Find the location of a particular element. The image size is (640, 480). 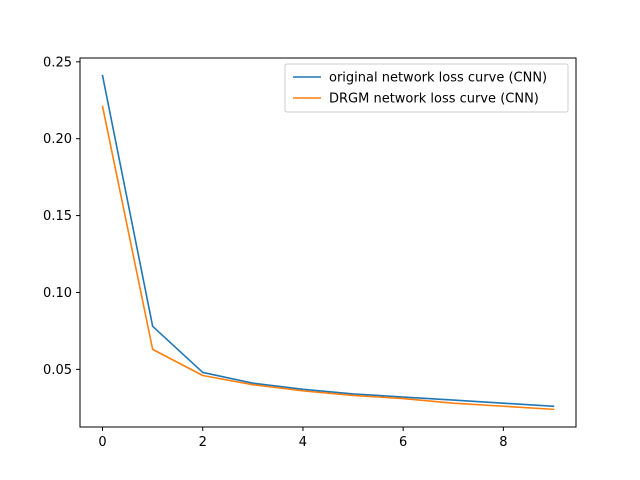

legend-label-2: DRGM network loss curve (CNN) is located at coordinates (434, 99).